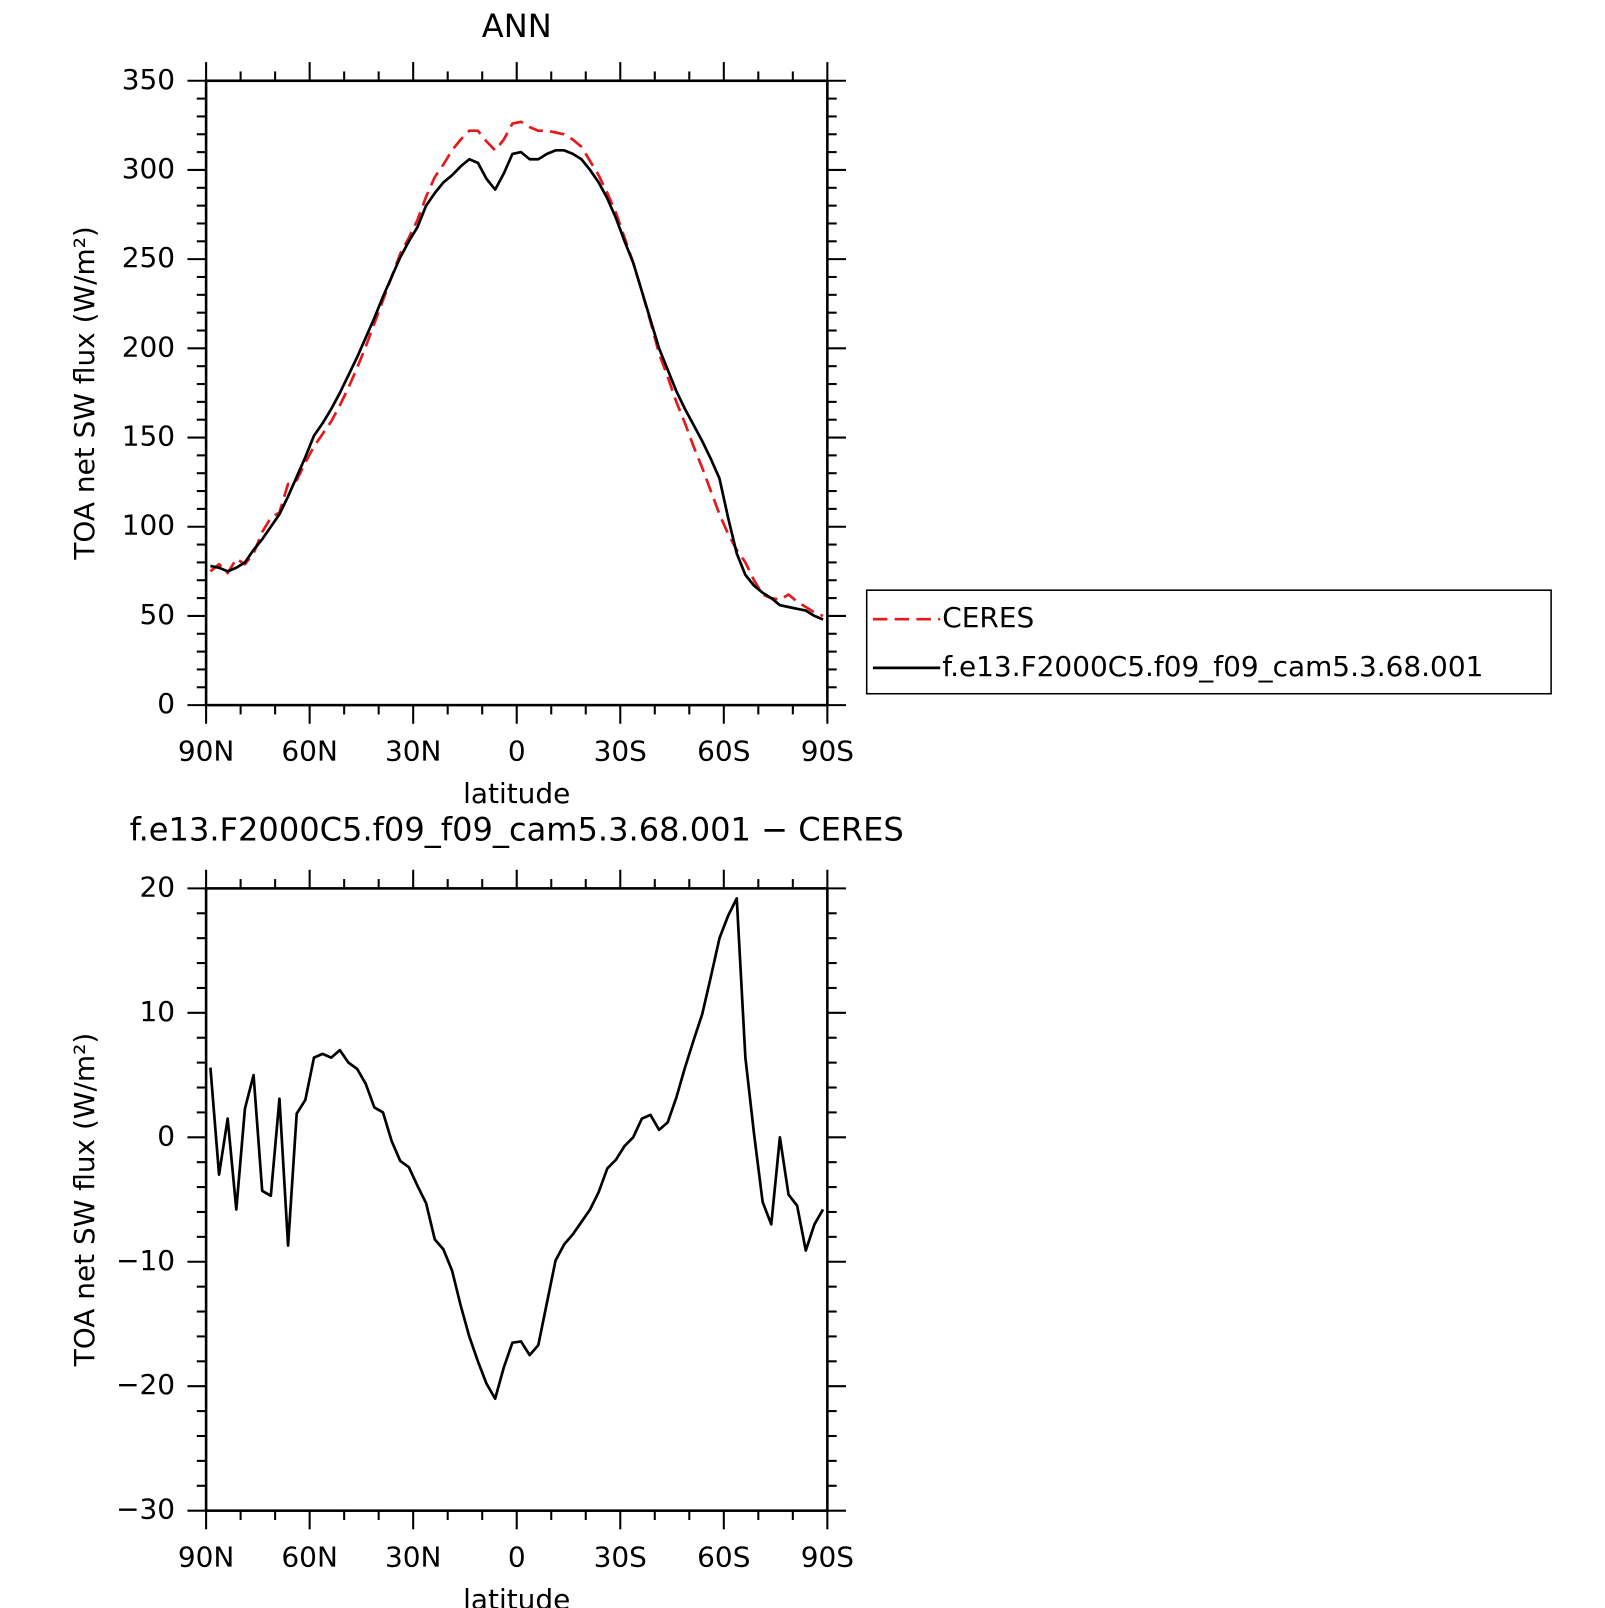 The height and width of the screenshot is (1608, 1605). What do you see at coordinates (148, 346) in the screenshot?
I see `y-tick-label: 200` at bounding box center [148, 346].